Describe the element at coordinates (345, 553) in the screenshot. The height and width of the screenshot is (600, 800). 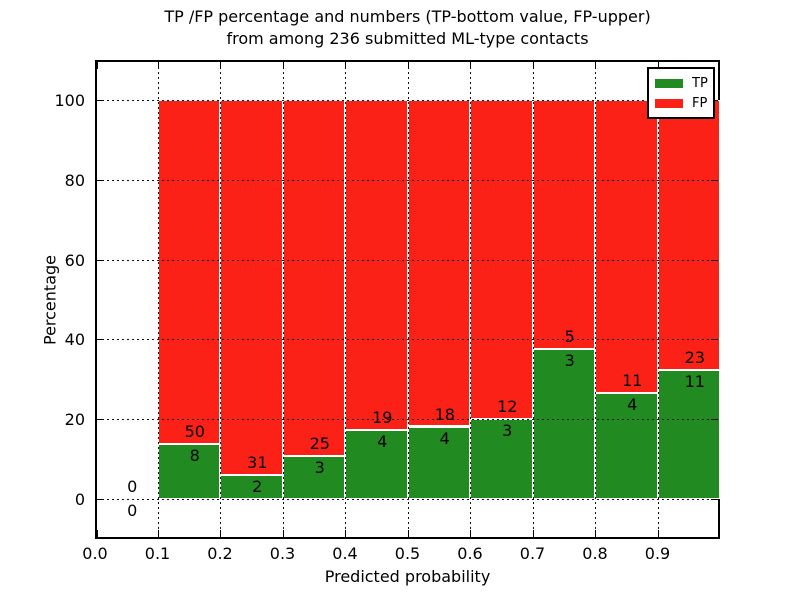
I see `x-tick-label: 0.4` at that location.